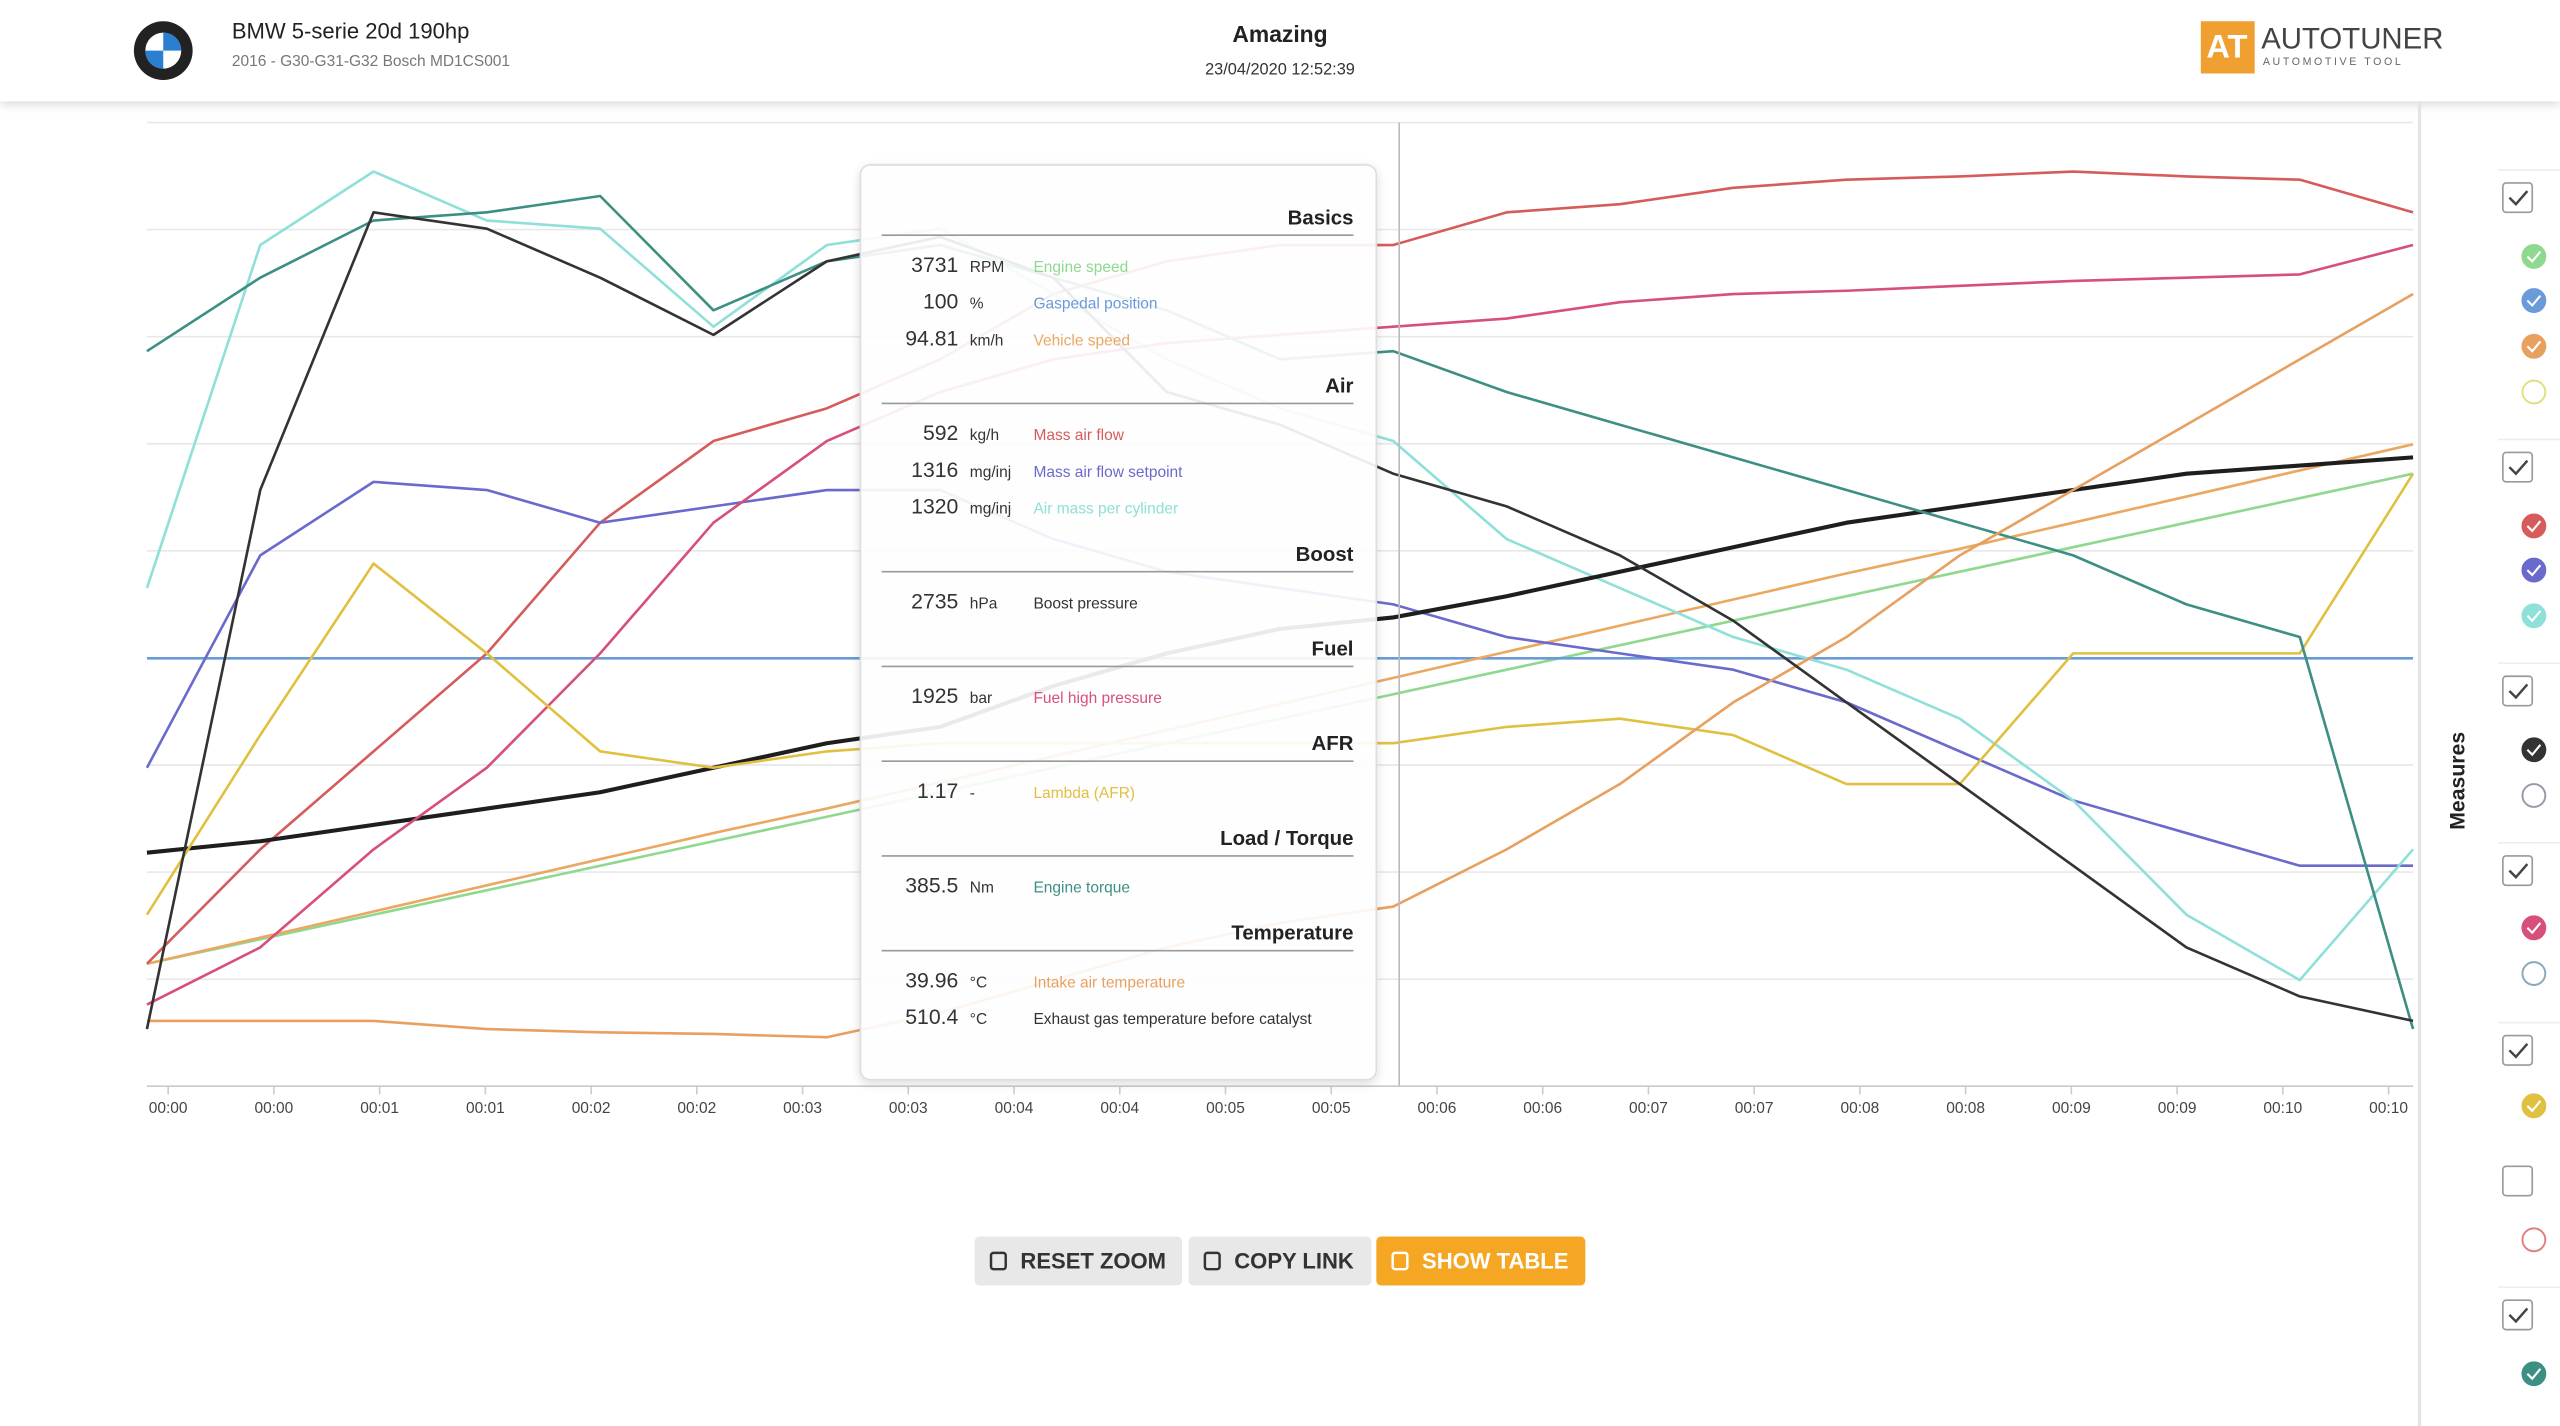 The height and width of the screenshot is (1426, 2560). Describe the element at coordinates (1331, 1108) in the screenshot. I see `x-tick-label: 00:05` at that location.